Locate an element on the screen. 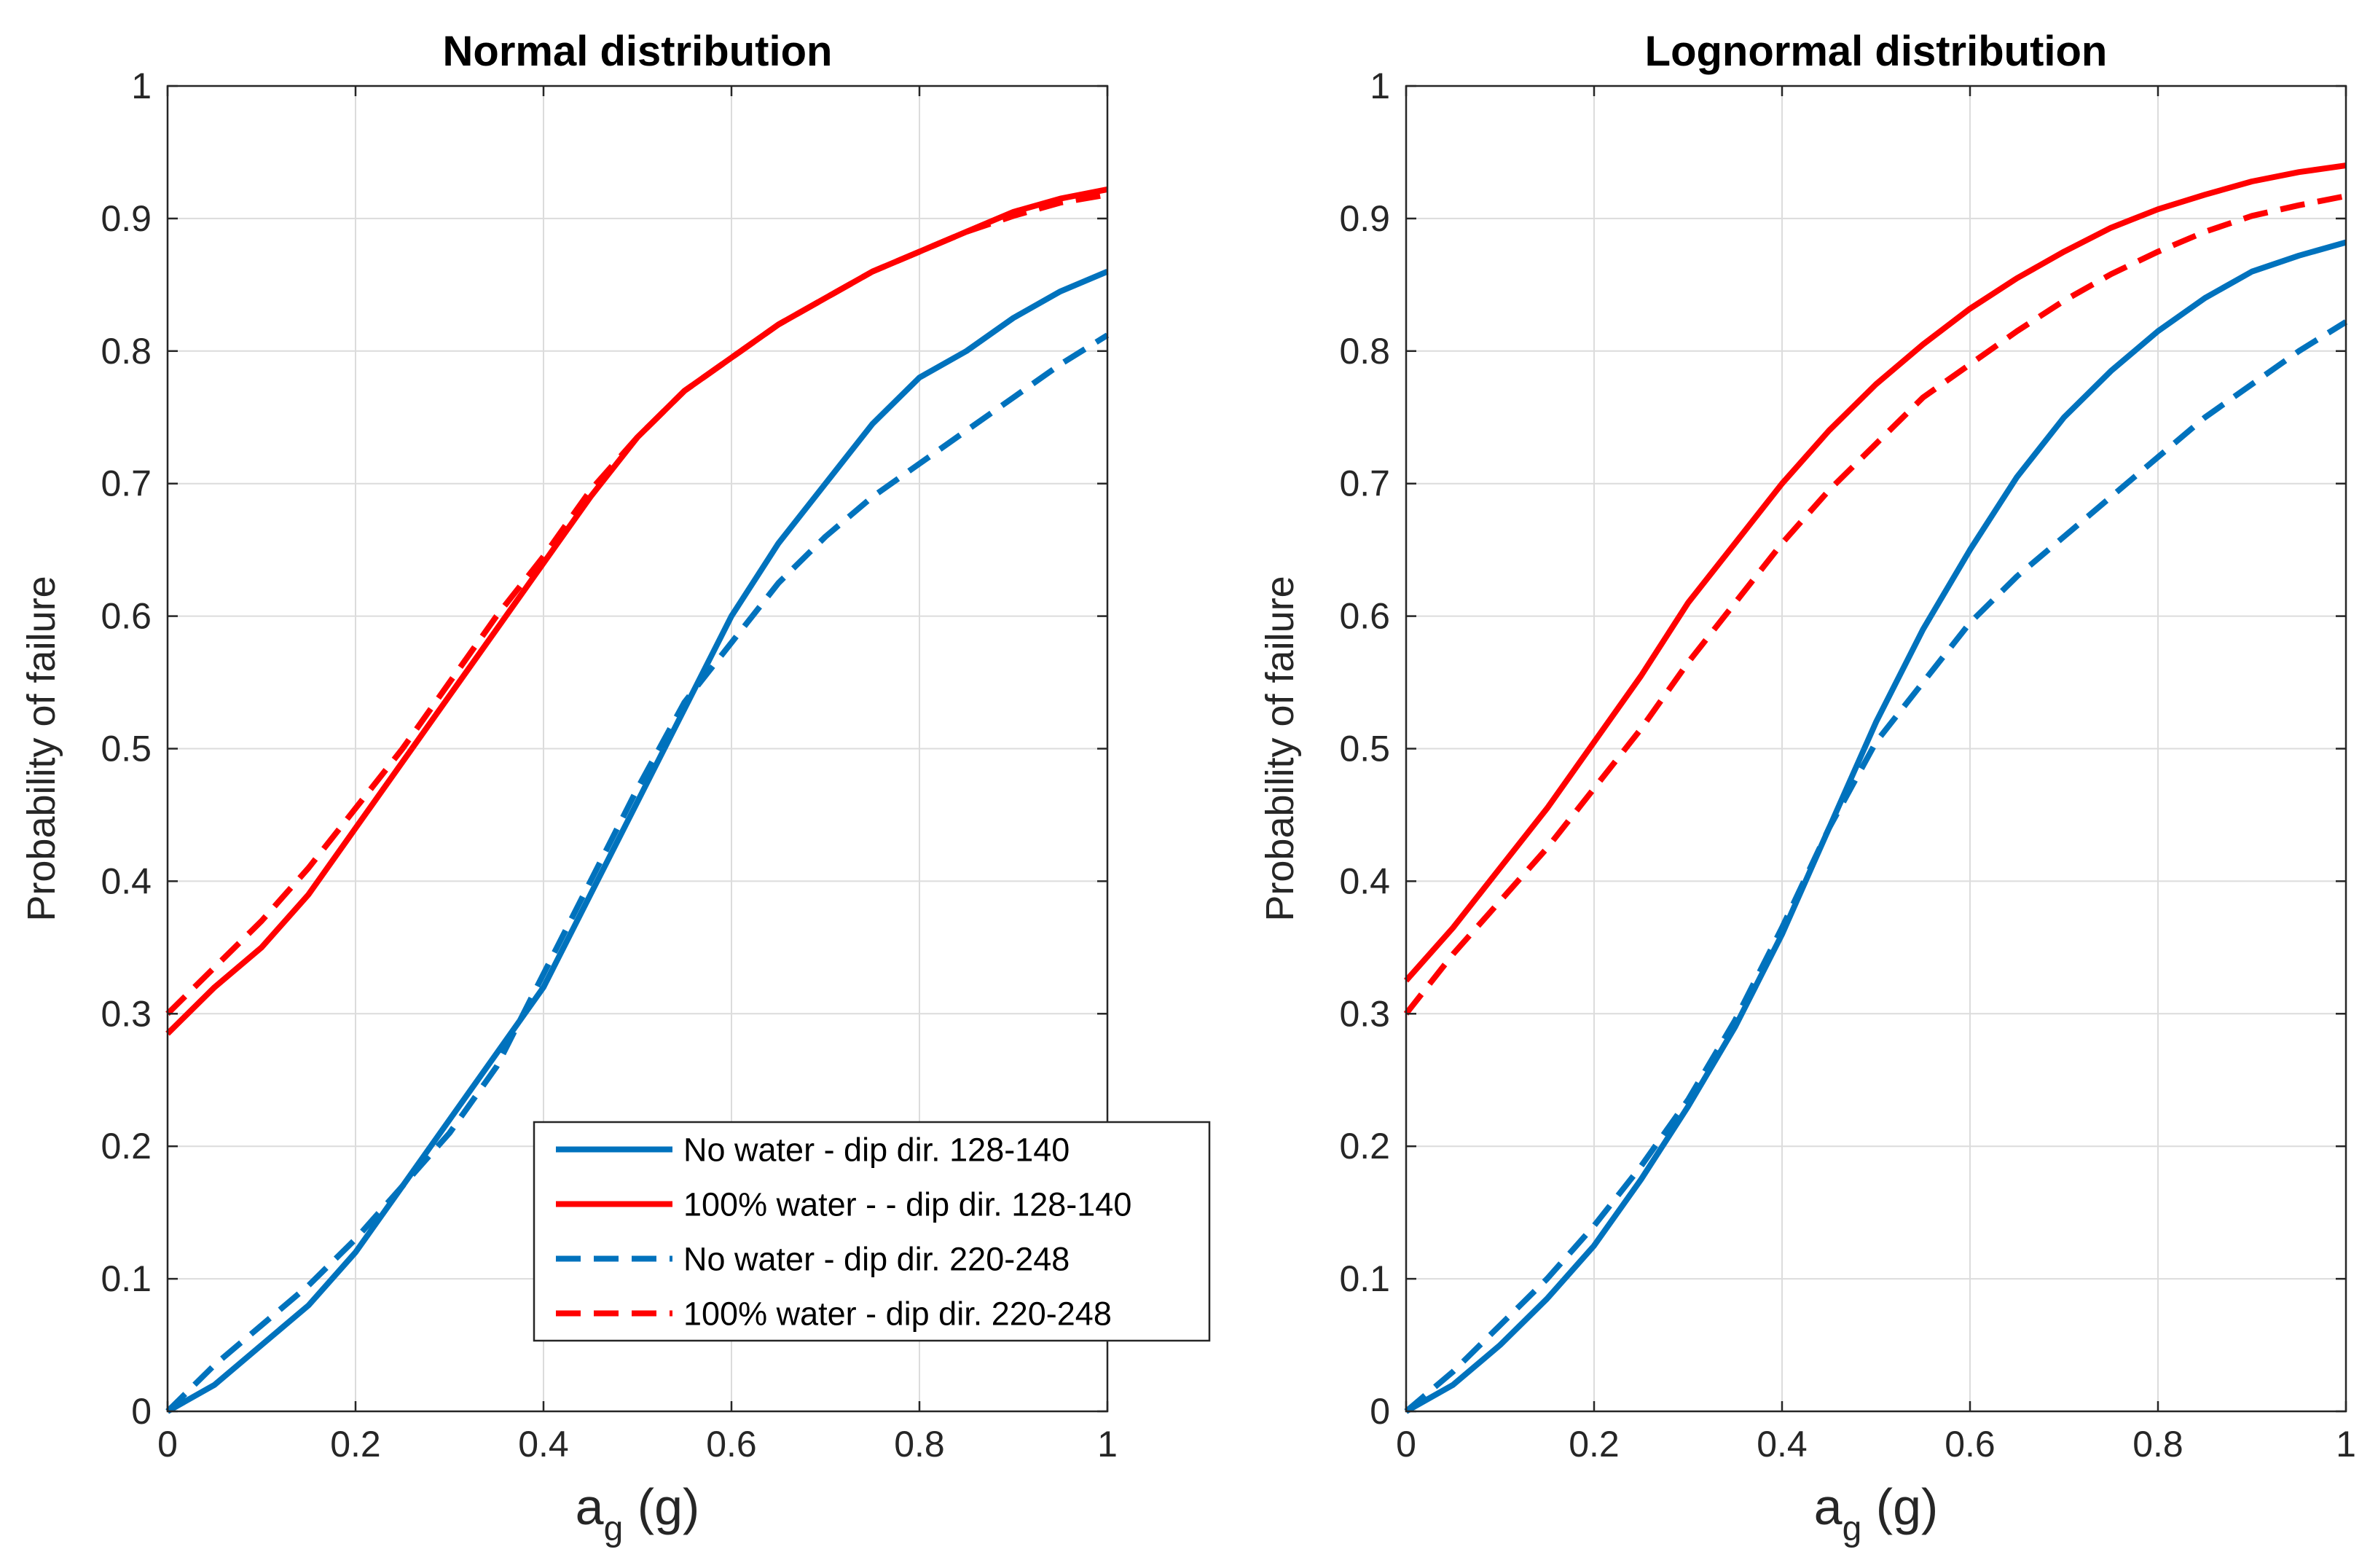  chart-title: Normal distribution is located at coordinates (638, 51).